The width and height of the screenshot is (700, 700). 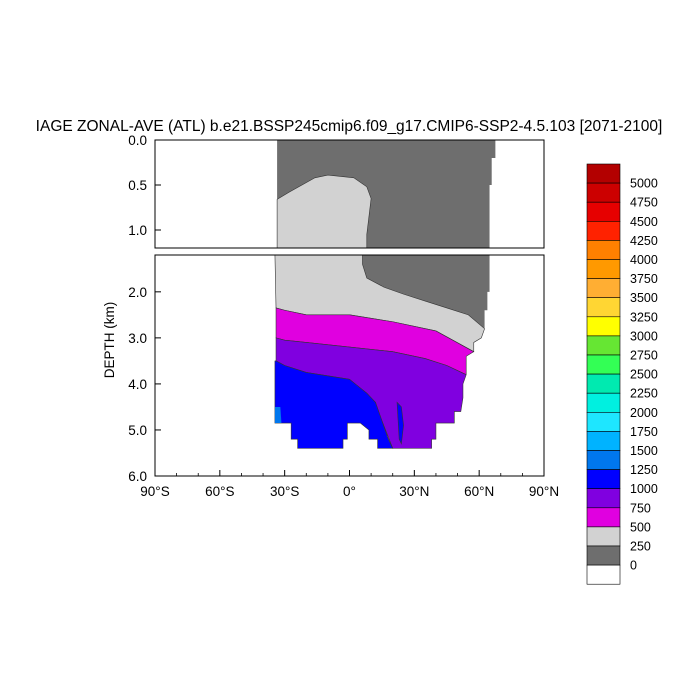 I want to click on lower-y-tick-label: 2.0, so click(x=137, y=292).